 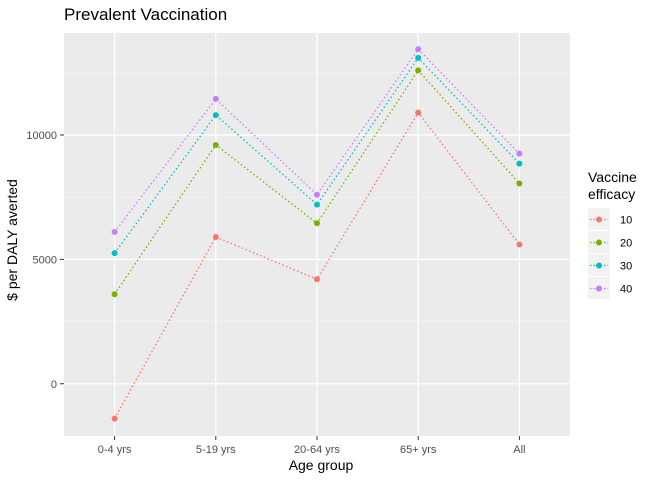 I want to click on legend-item: 20, so click(x=610, y=242).